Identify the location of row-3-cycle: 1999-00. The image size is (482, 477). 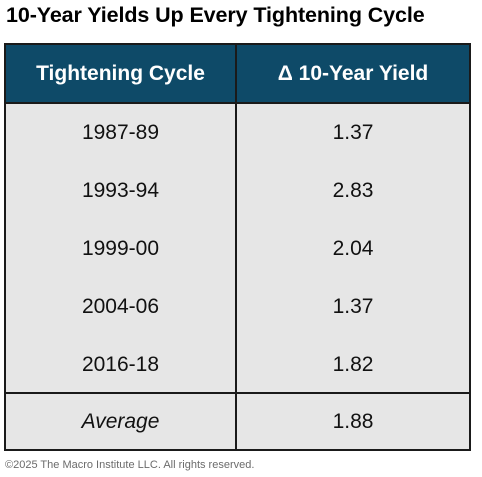
(120, 248).